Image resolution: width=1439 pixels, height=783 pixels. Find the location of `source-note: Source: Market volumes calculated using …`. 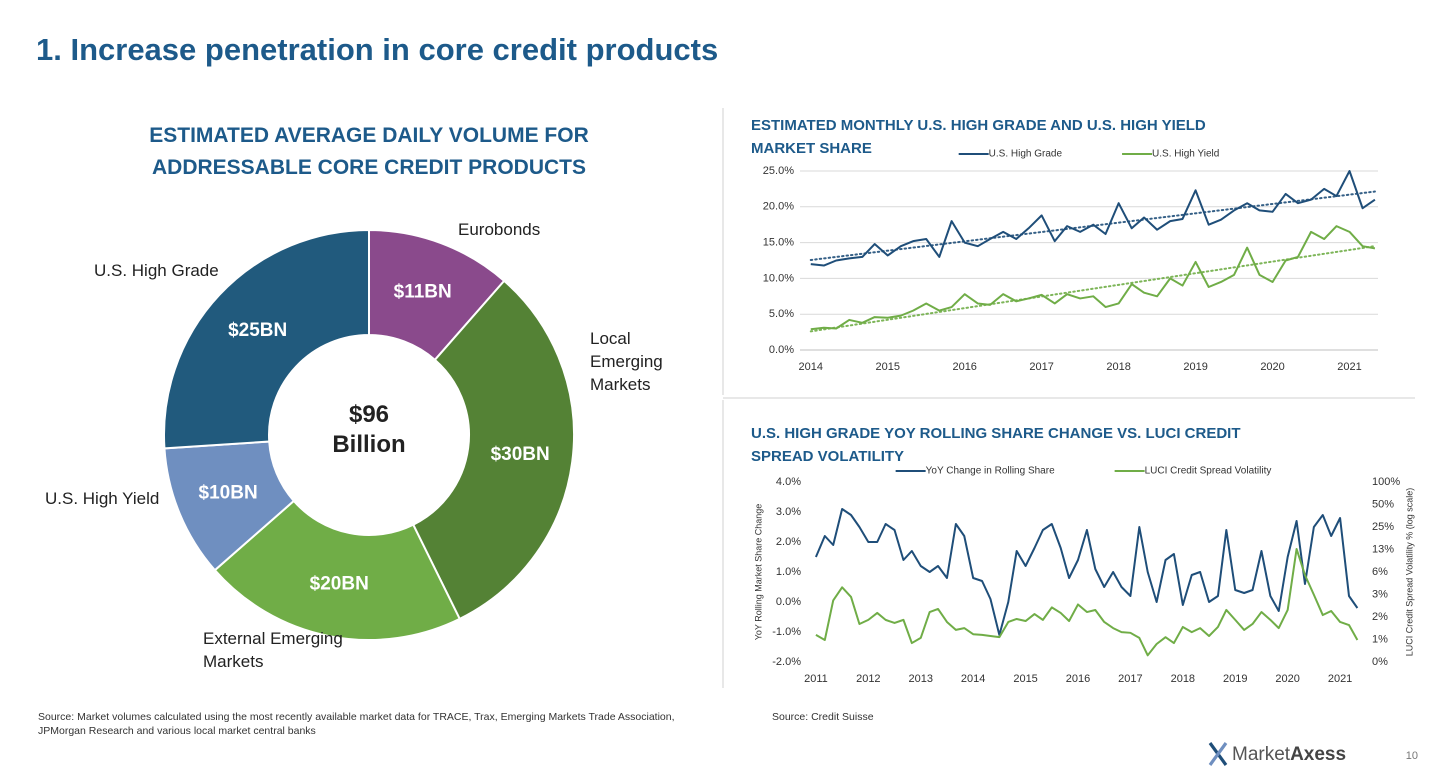

source-note: Source: Market volumes calculated using … is located at coordinates (356, 724).